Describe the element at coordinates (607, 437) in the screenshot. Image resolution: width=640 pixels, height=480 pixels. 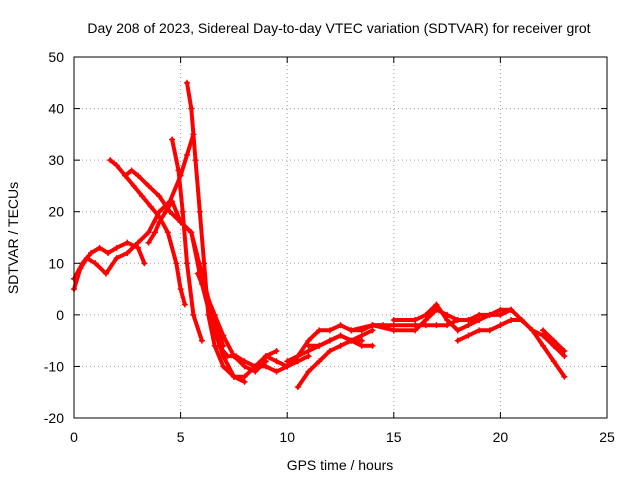
I see `x-tick-label: 25` at that location.